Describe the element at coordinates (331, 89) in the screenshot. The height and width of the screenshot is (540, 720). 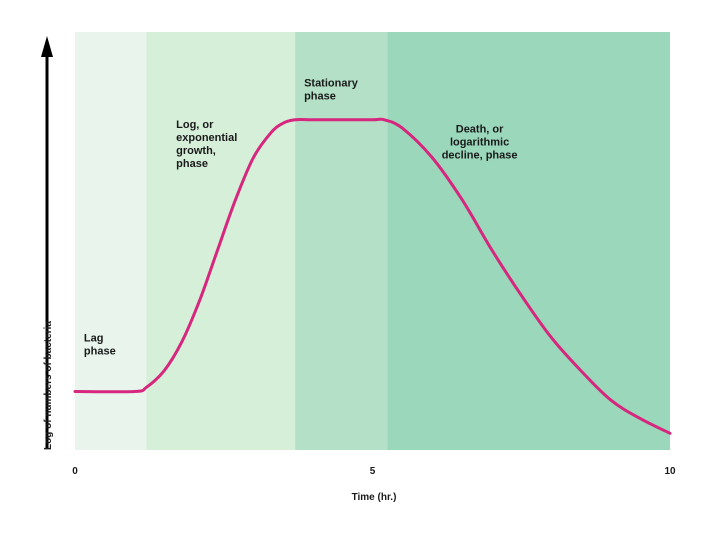
I see `phase-label-3: Stationary phase` at that location.